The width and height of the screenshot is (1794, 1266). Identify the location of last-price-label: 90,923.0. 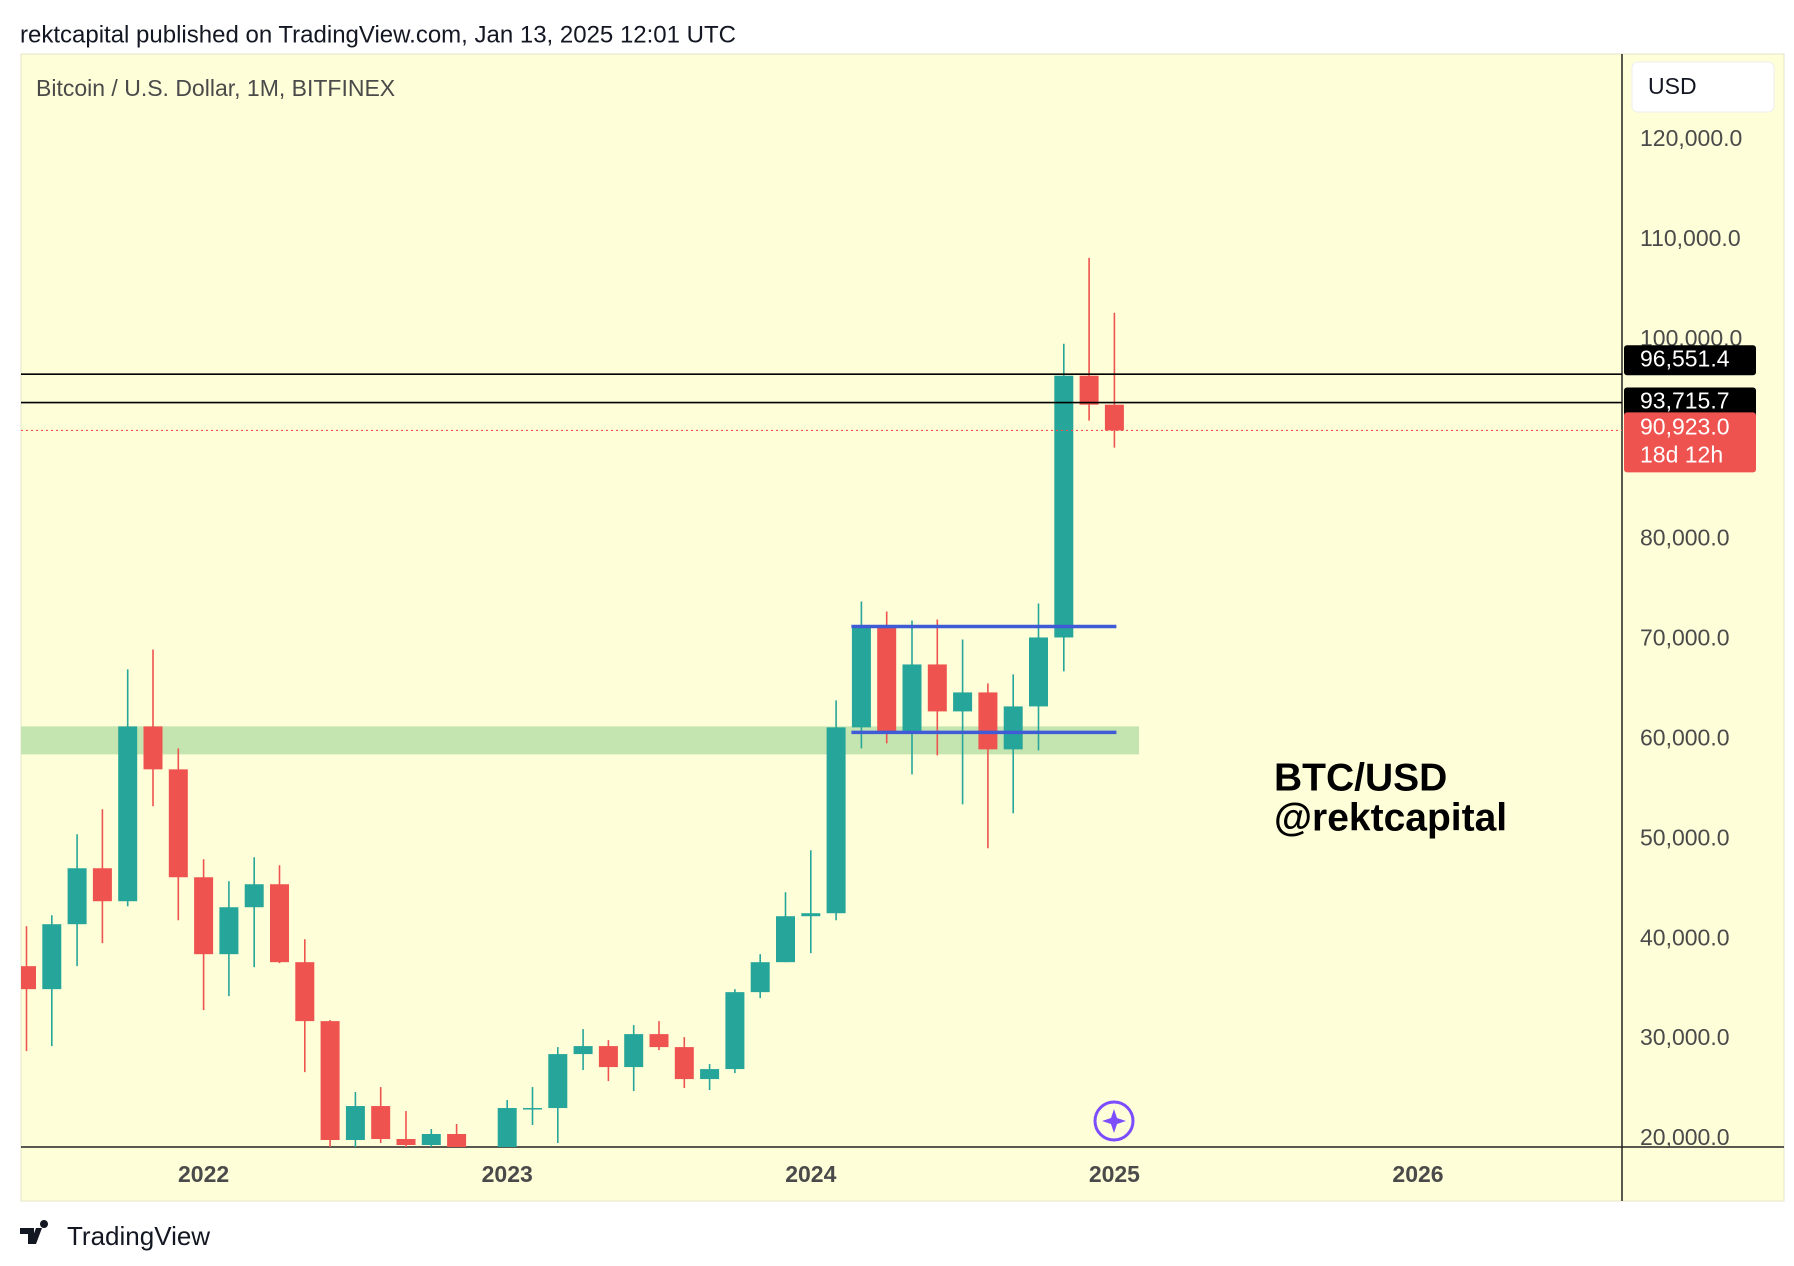
(1685, 427).